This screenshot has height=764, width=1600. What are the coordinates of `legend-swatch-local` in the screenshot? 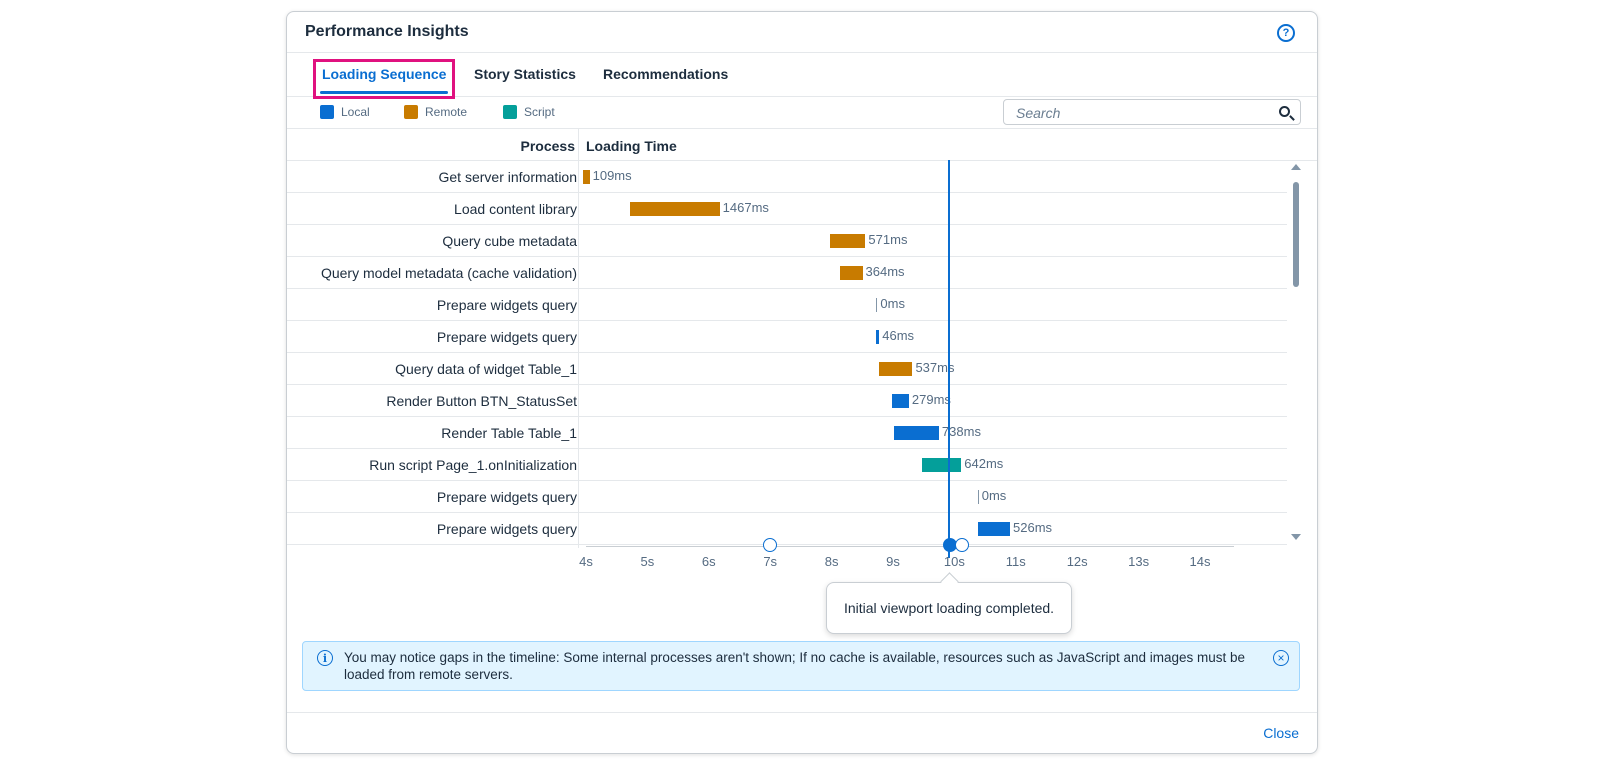 It's located at (327, 112).